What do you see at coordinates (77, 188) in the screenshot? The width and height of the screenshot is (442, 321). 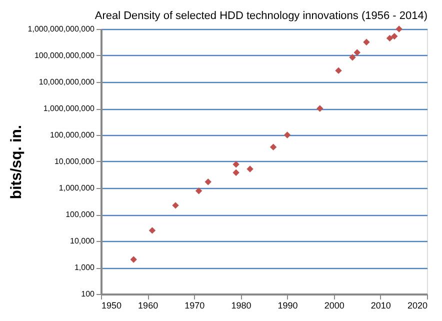 I see `y-tick-label: 1,000,000` at bounding box center [77, 188].